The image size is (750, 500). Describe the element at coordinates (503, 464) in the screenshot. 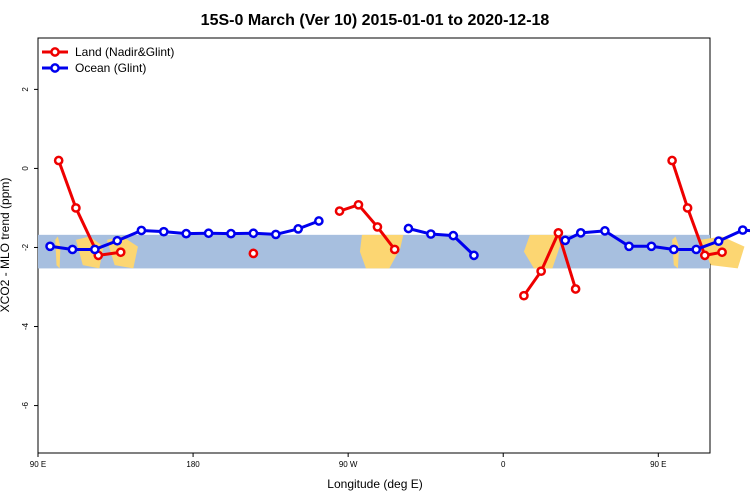

I see `x-tick-label: 0` at that location.